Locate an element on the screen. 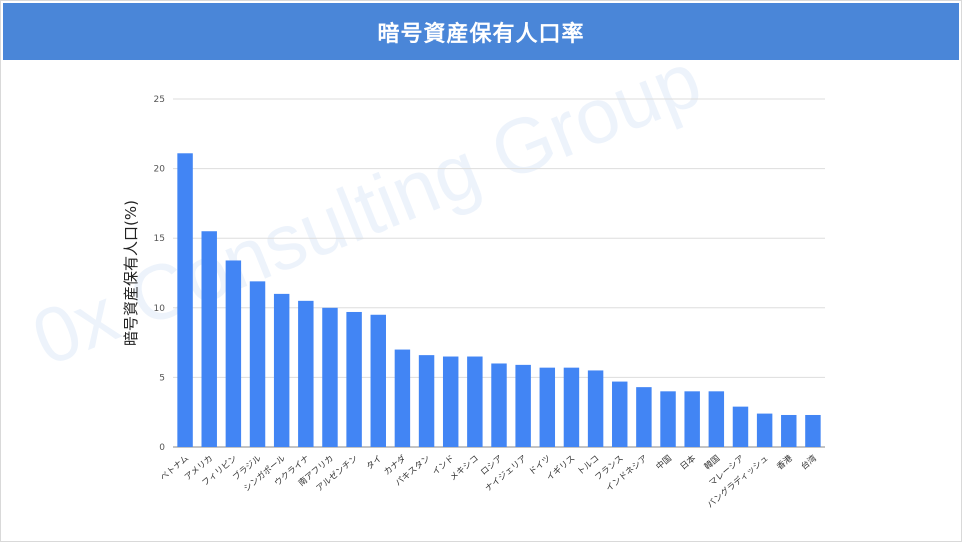  page-title: 暗号資産保有人口率 is located at coordinates (481, 34).